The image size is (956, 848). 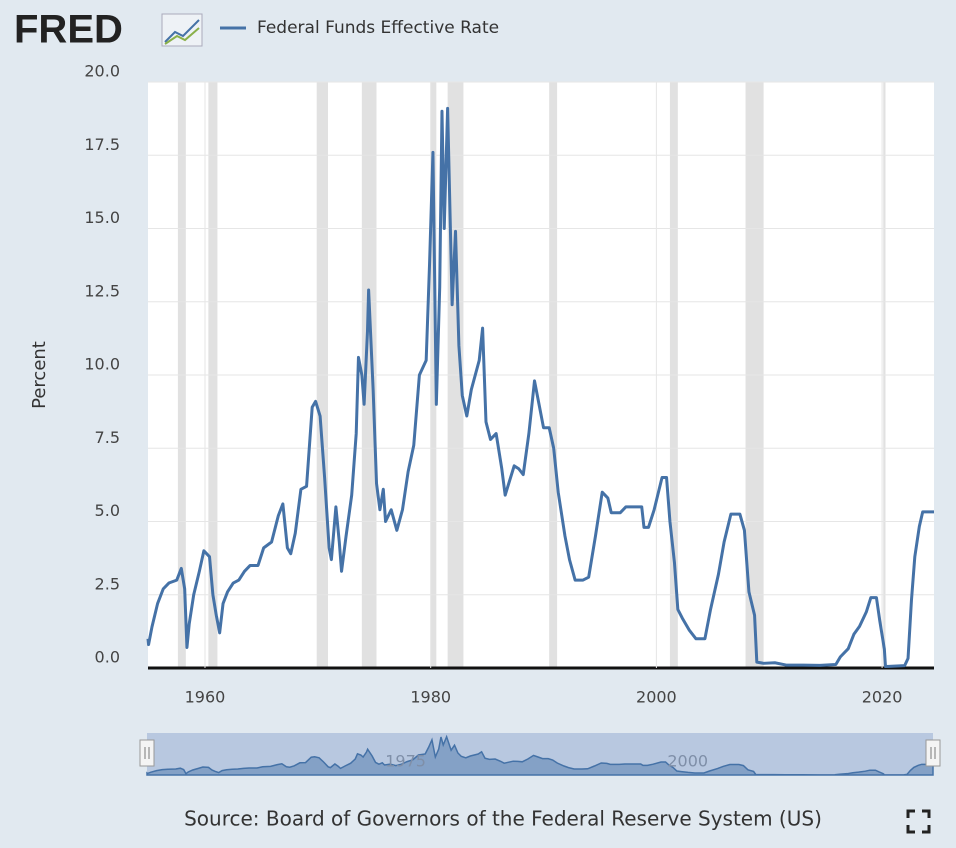 I want to click on navigator-area, so click(x=540, y=755).